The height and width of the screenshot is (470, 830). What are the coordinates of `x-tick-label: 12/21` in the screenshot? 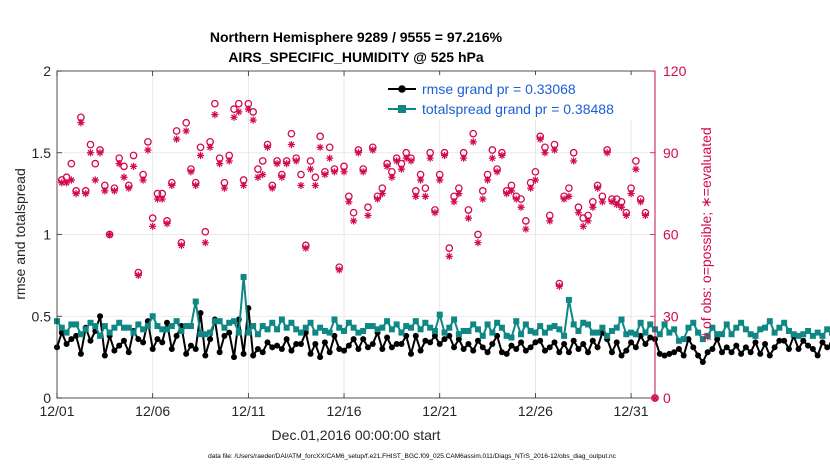 It's located at (439, 411).